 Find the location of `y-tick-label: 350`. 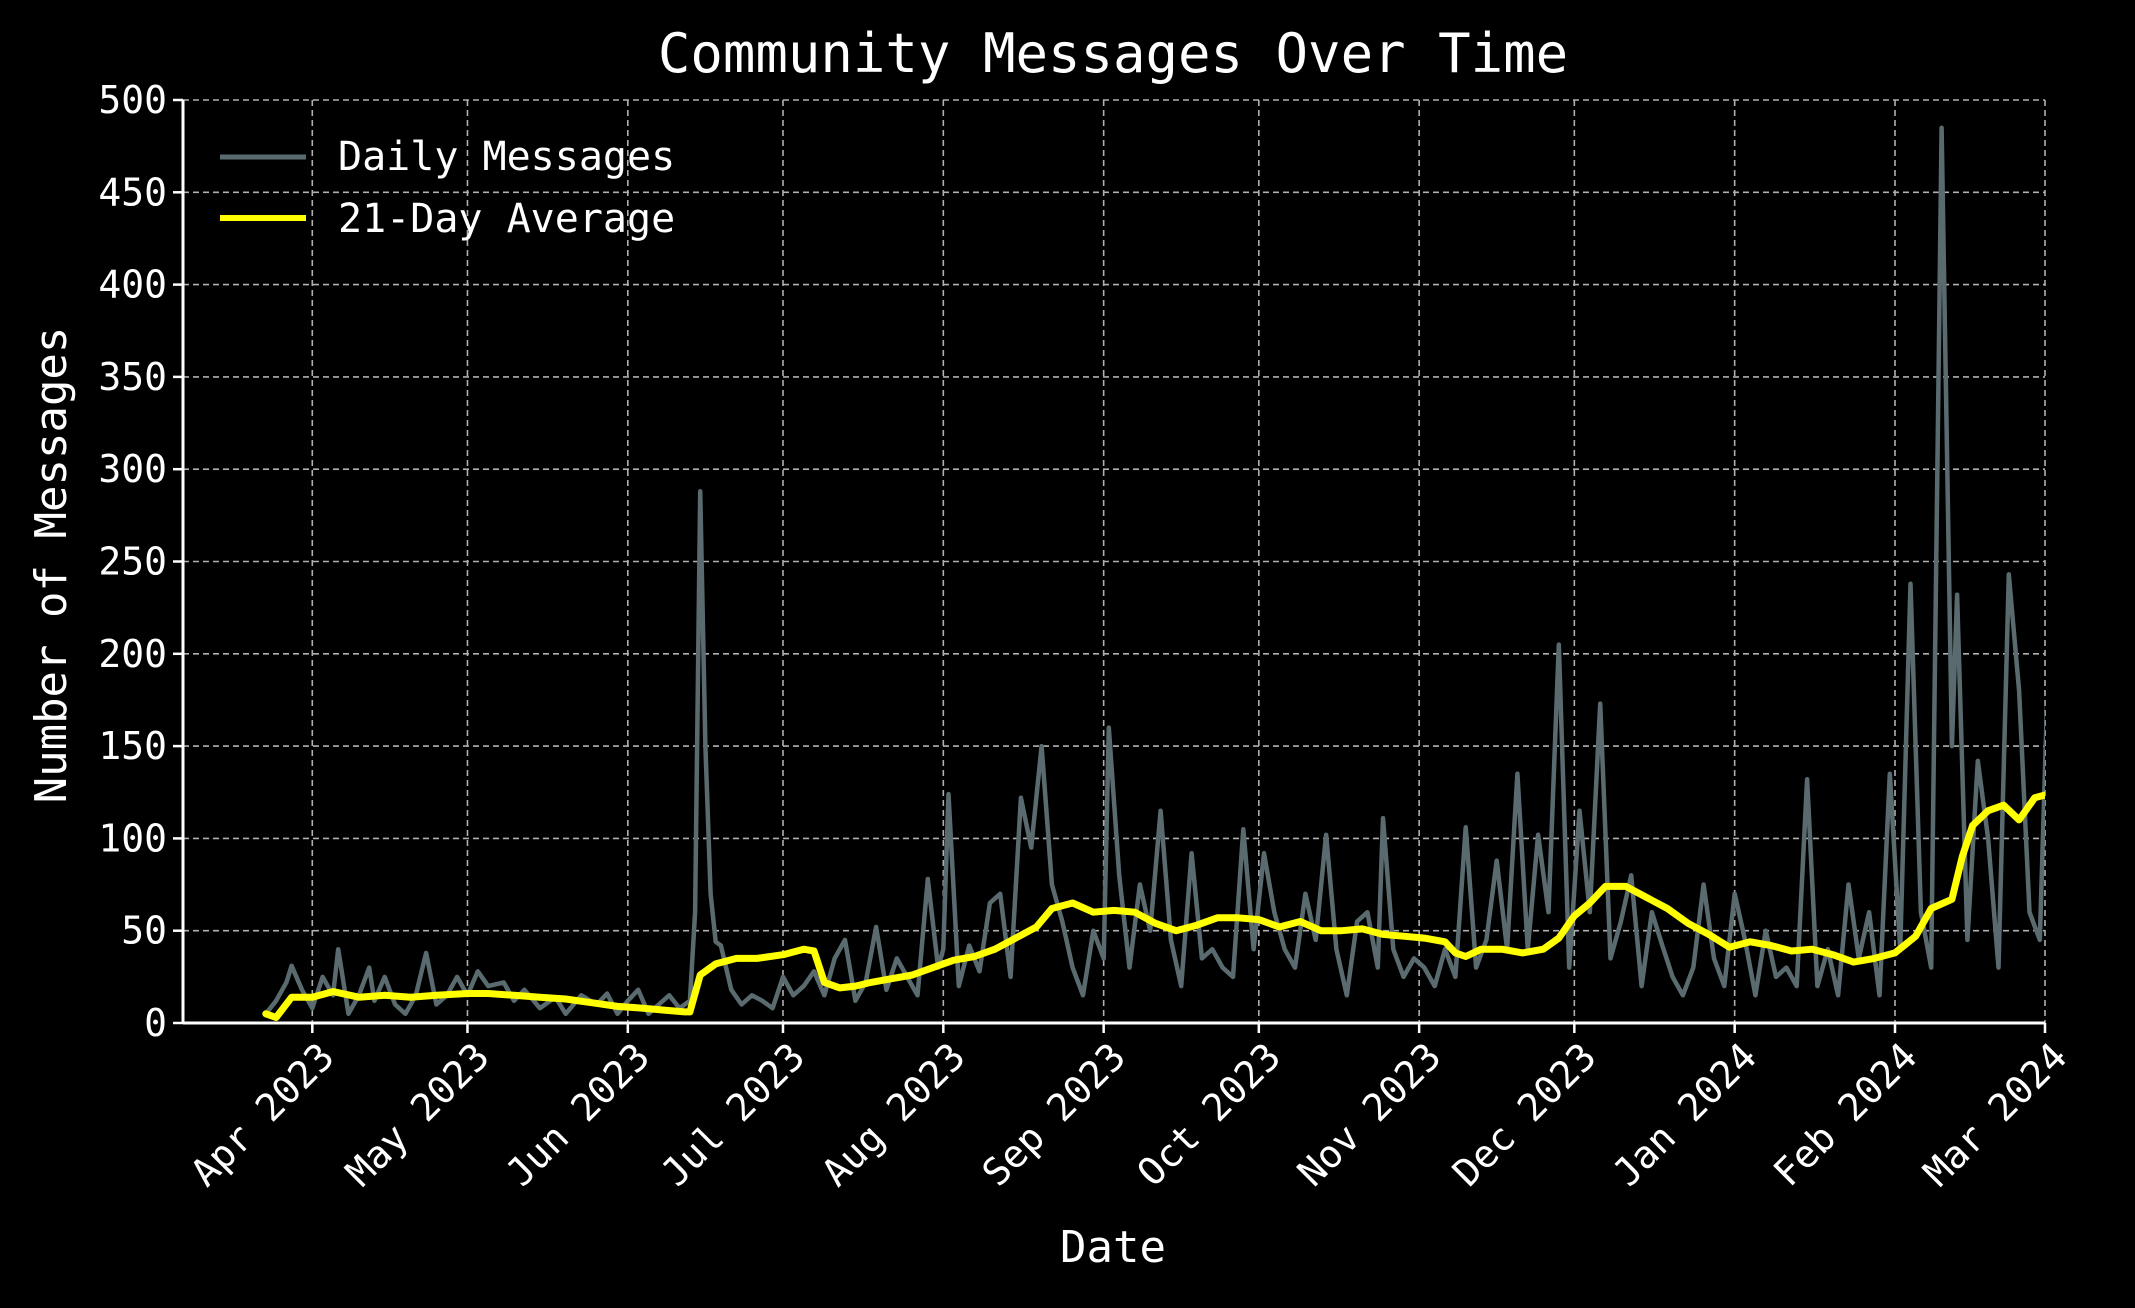

y-tick-label: 350 is located at coordinates (132, 377).